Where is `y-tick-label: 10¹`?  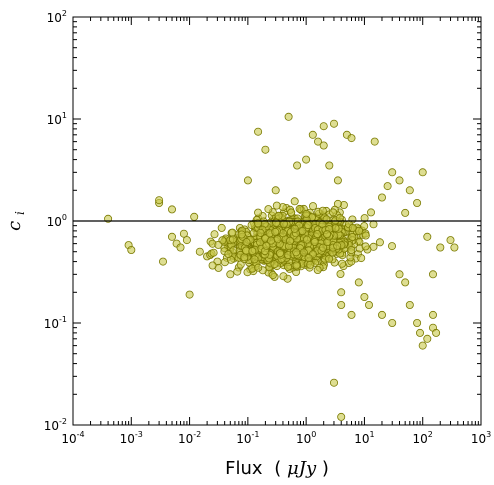 y-tick-label: 10¹ is located at coordinates (57, 119).